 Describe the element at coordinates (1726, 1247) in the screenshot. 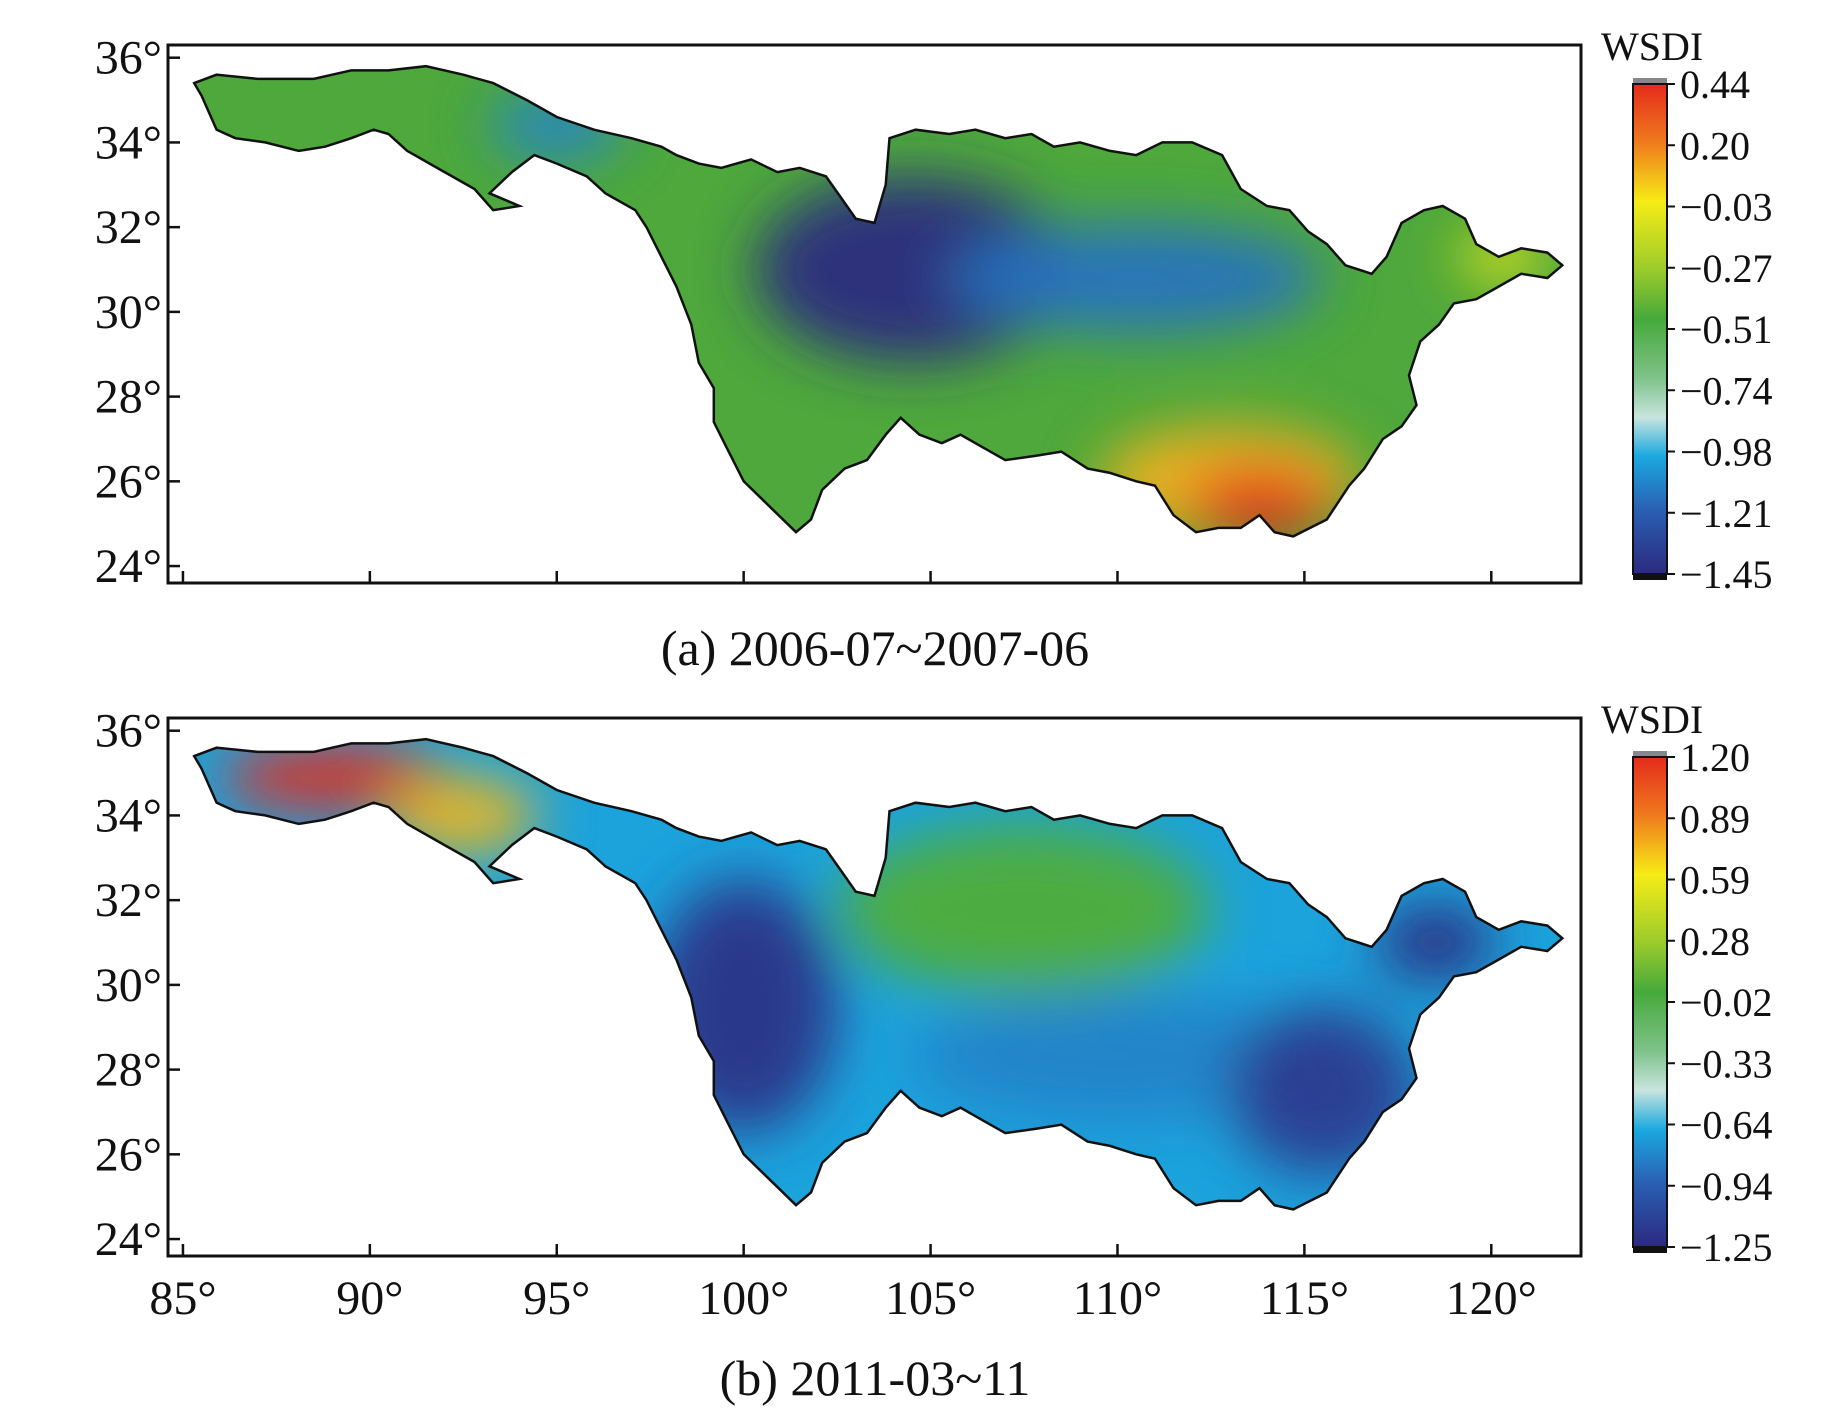

I see `colorbar-tick-label-b-8: −1.25` at that location.